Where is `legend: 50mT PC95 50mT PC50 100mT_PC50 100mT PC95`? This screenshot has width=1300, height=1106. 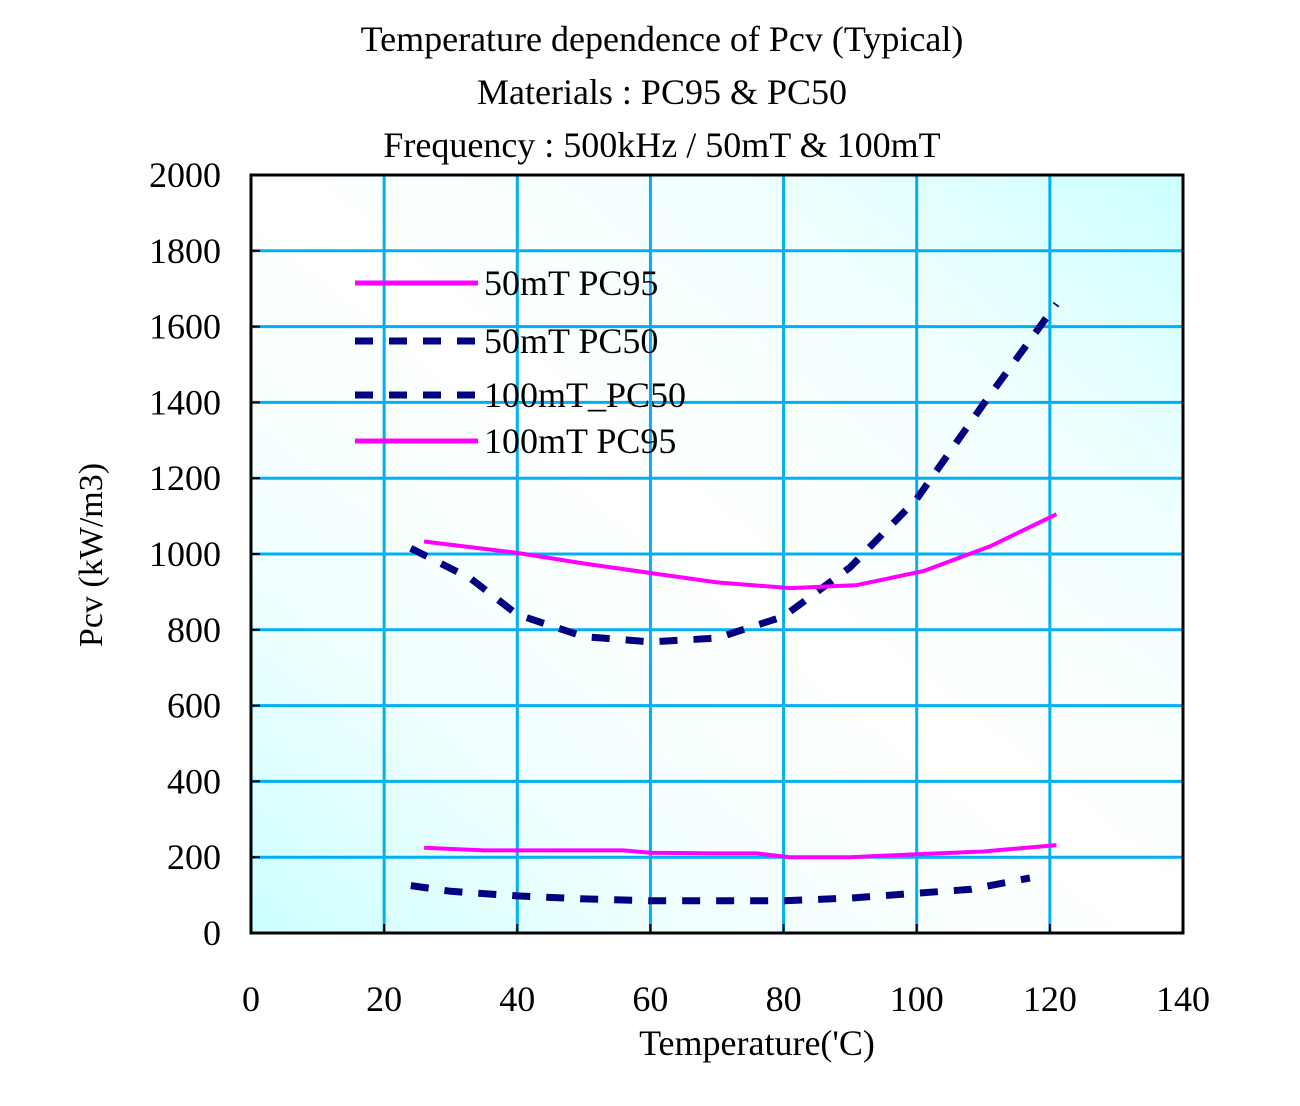 legend: 50mT PC95 50mT PC50 100mT_PC50 100mT PC95 is located at coordinates (520, 362).